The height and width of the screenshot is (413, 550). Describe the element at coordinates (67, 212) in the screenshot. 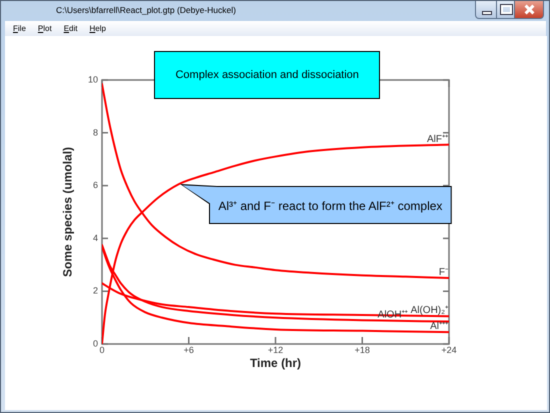

I see `y-axis-title: Some species (umolal)` at that location.